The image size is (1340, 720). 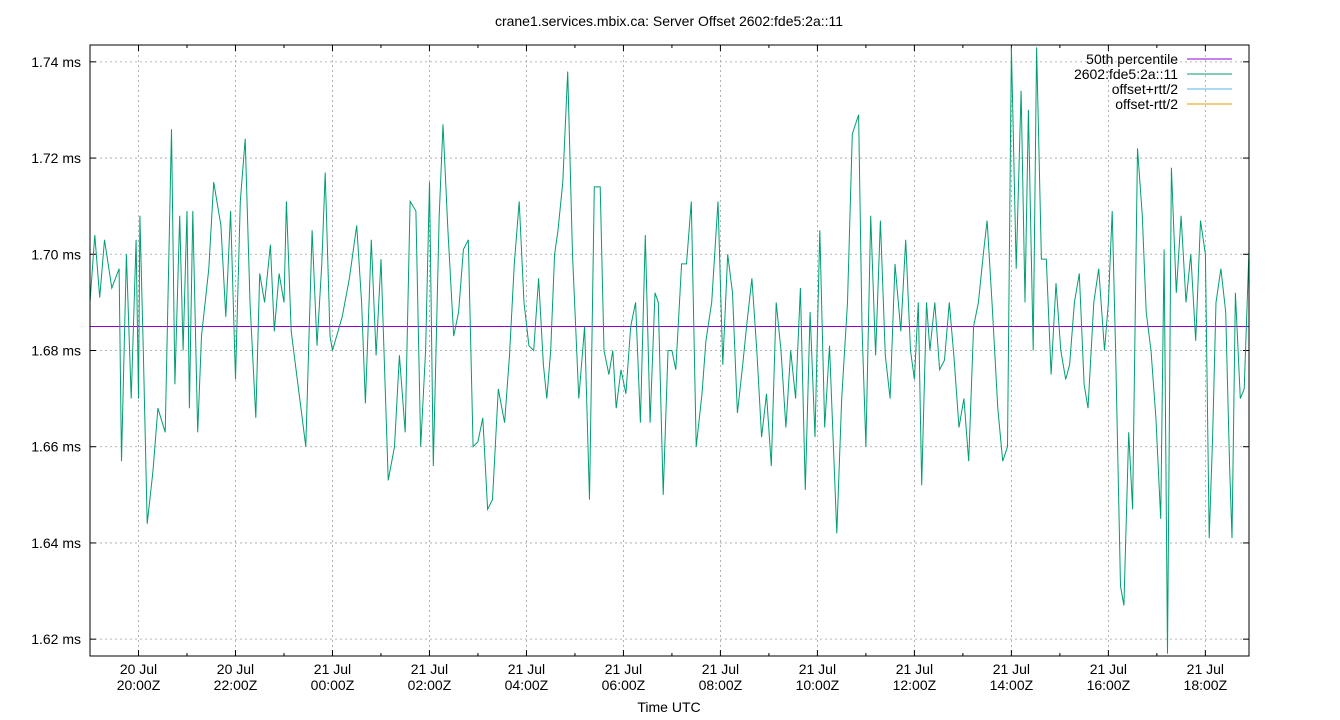 I want to click on y-tick-label: 1.68 ms, so click(x=56, y=351).